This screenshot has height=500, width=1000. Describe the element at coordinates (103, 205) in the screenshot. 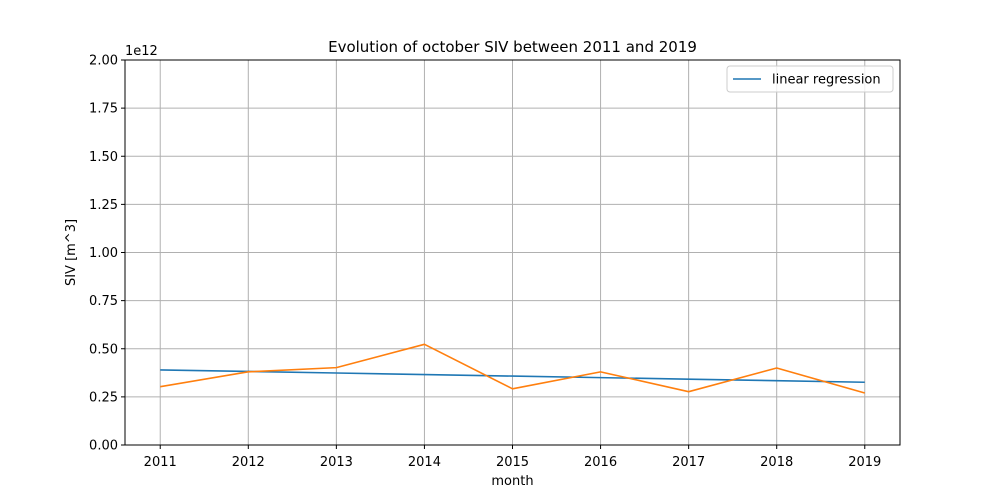

I see `y-tick-label: 1.25` at that location.